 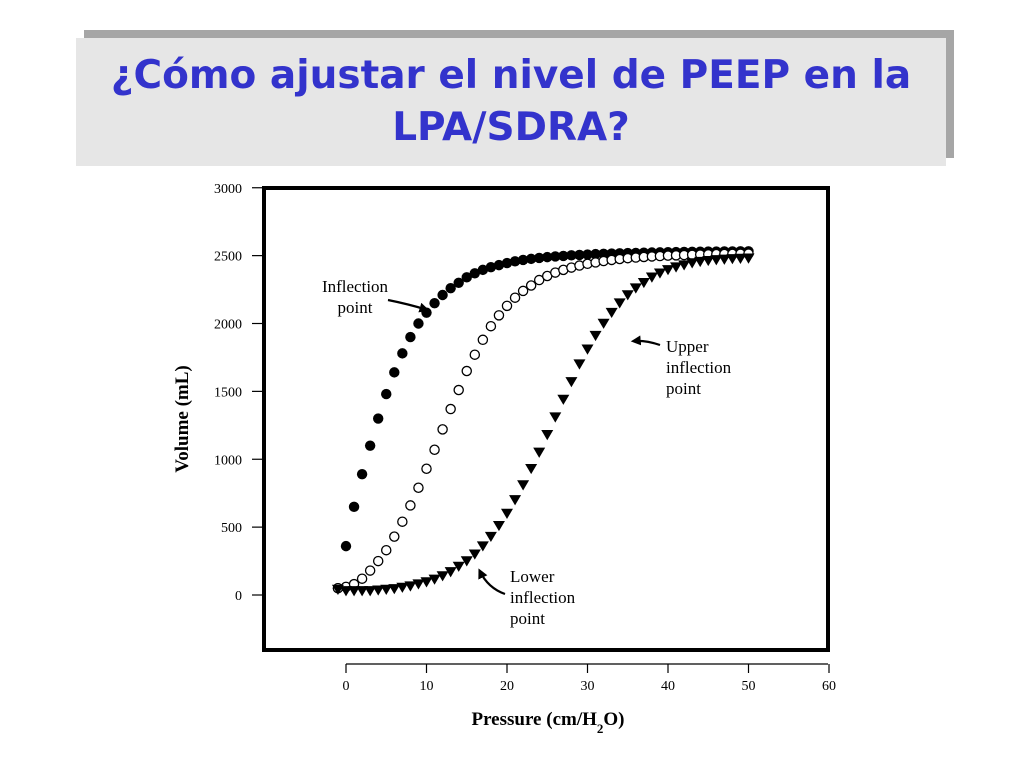 I want to click on y-tick-label: 1500, so click(x=228, y=392).